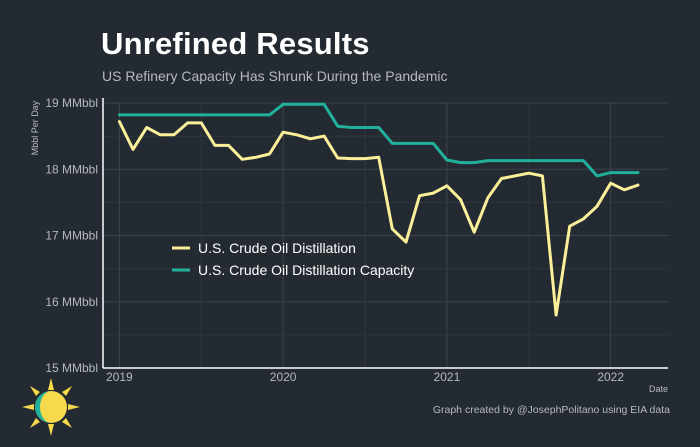  What do you see at coordinates (235, 43) in the screenshot?
I see `chart-title: Unrefined Results` at bounding box center [235, 43].